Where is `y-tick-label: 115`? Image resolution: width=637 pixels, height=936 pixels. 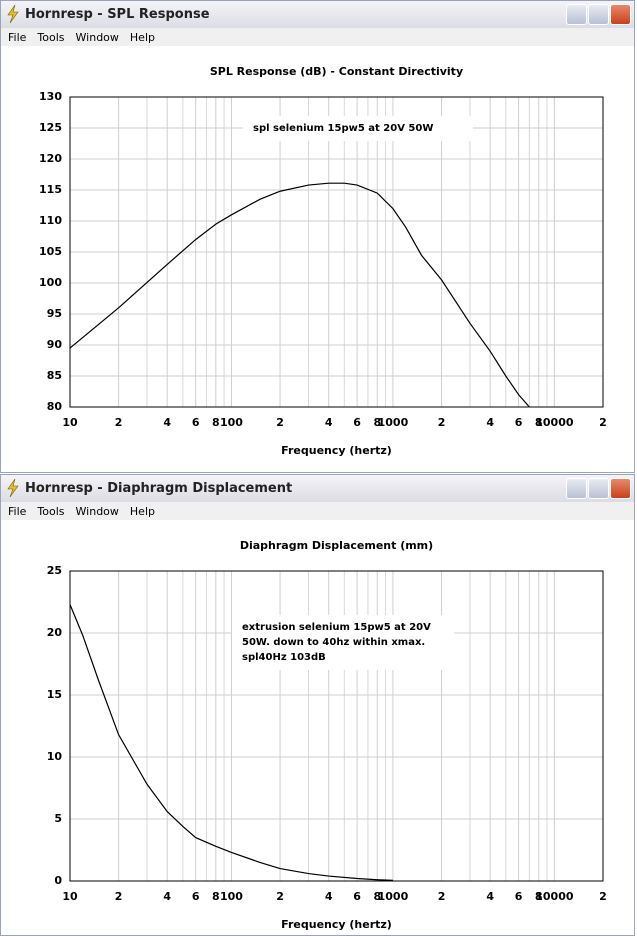 y-tick-label: 115 is located at coordinates (50, 189).